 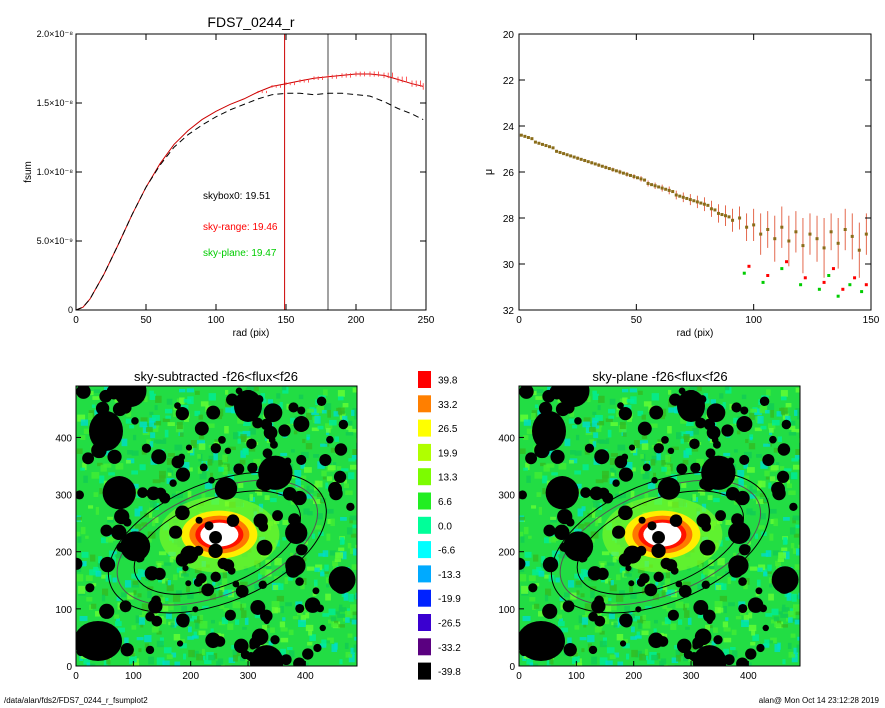 What do you see at coordinates (424, 622) in the screenshot?
I see `colorbar-swatch` at bounding box center [424, 622].